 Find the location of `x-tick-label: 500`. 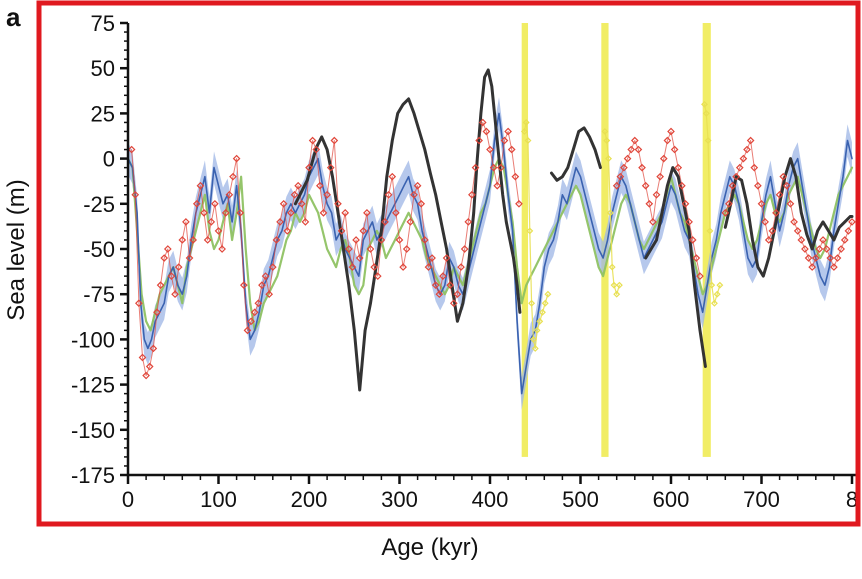

x-tick-label: 500 is located at coordinates (580, 499).